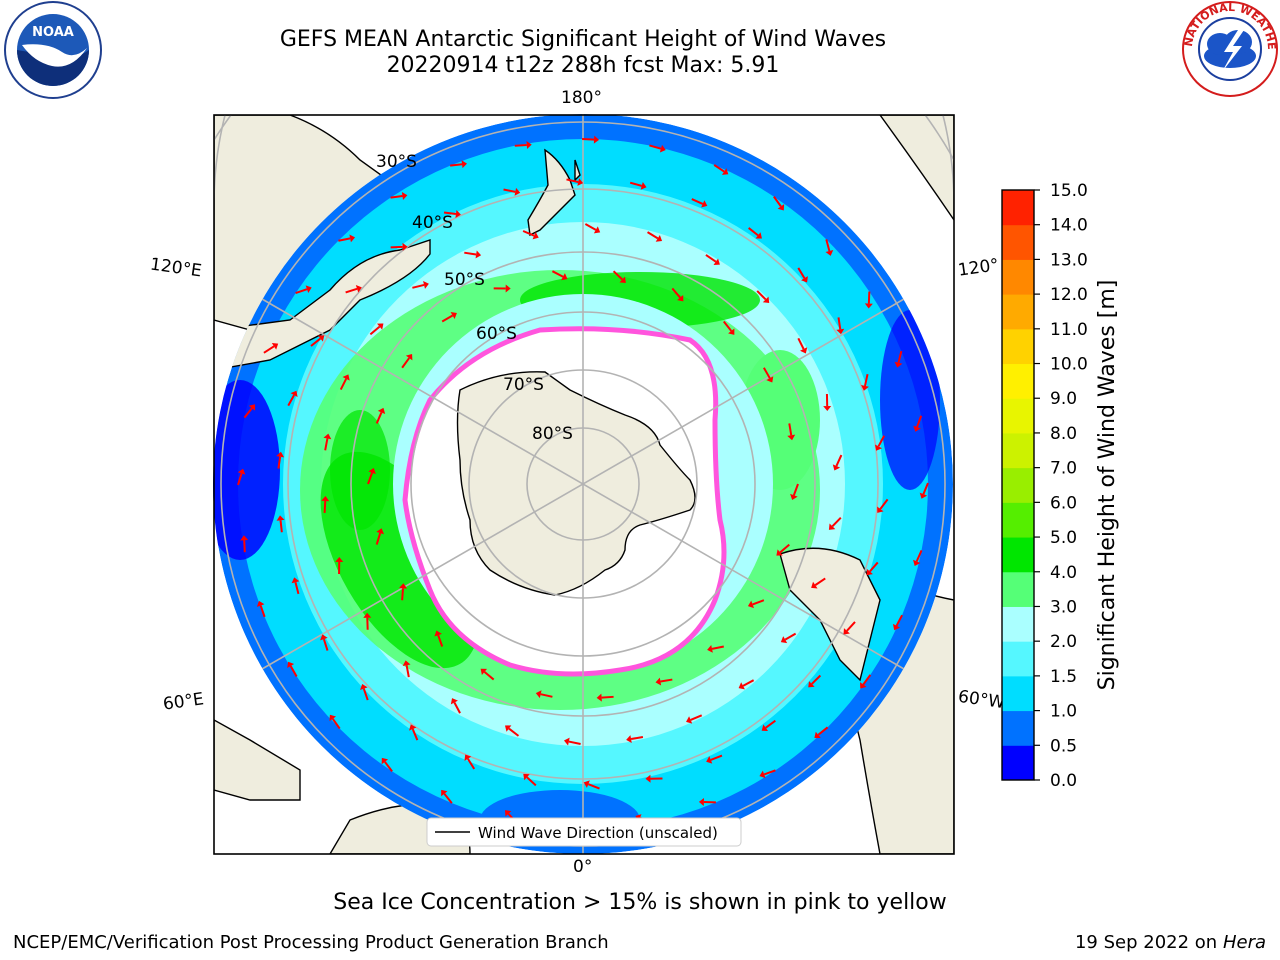  What do you see at coordinates (1229, 48) in the screenshot?
I see `nws-logo: NATIONAL WEATHER SERVICE` at bounding box center [1229, 48].